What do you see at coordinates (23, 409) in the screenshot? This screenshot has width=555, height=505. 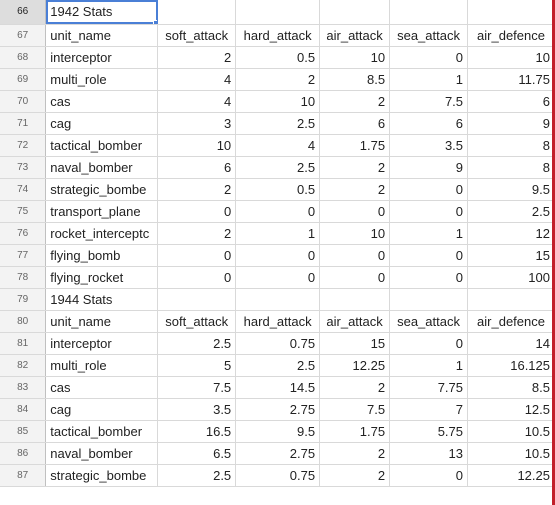 I see `row-header-84: 84` at bounding box center [23, 409].